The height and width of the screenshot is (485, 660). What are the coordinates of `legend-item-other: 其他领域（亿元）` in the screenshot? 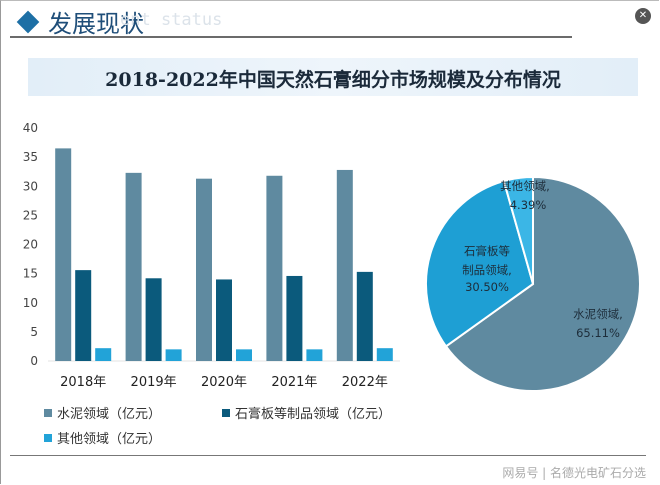 It's located at (102, 437).